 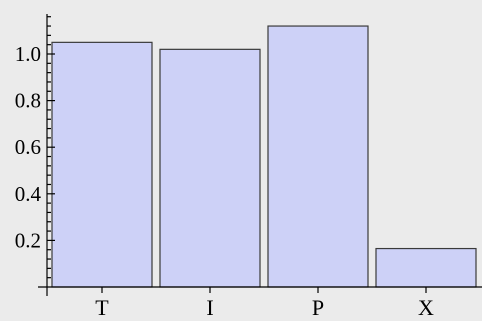 I want to click on y-tick-label: 0.2, so click(x=28, y=240).